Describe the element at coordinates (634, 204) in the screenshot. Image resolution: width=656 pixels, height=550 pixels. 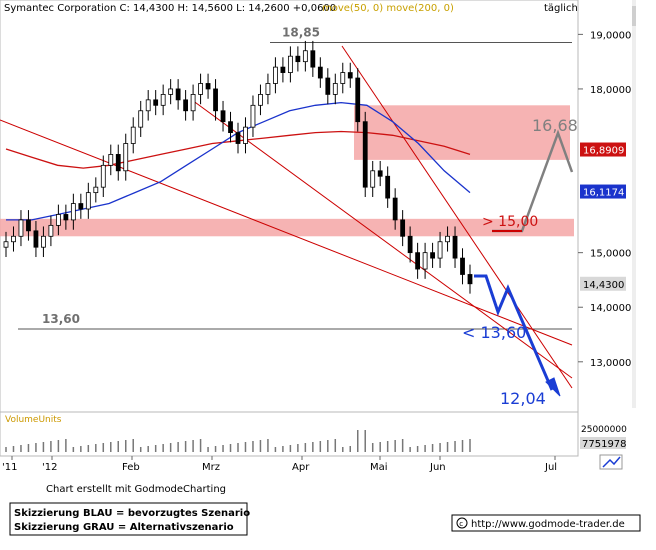
I see `scrollbar-track` at that location.